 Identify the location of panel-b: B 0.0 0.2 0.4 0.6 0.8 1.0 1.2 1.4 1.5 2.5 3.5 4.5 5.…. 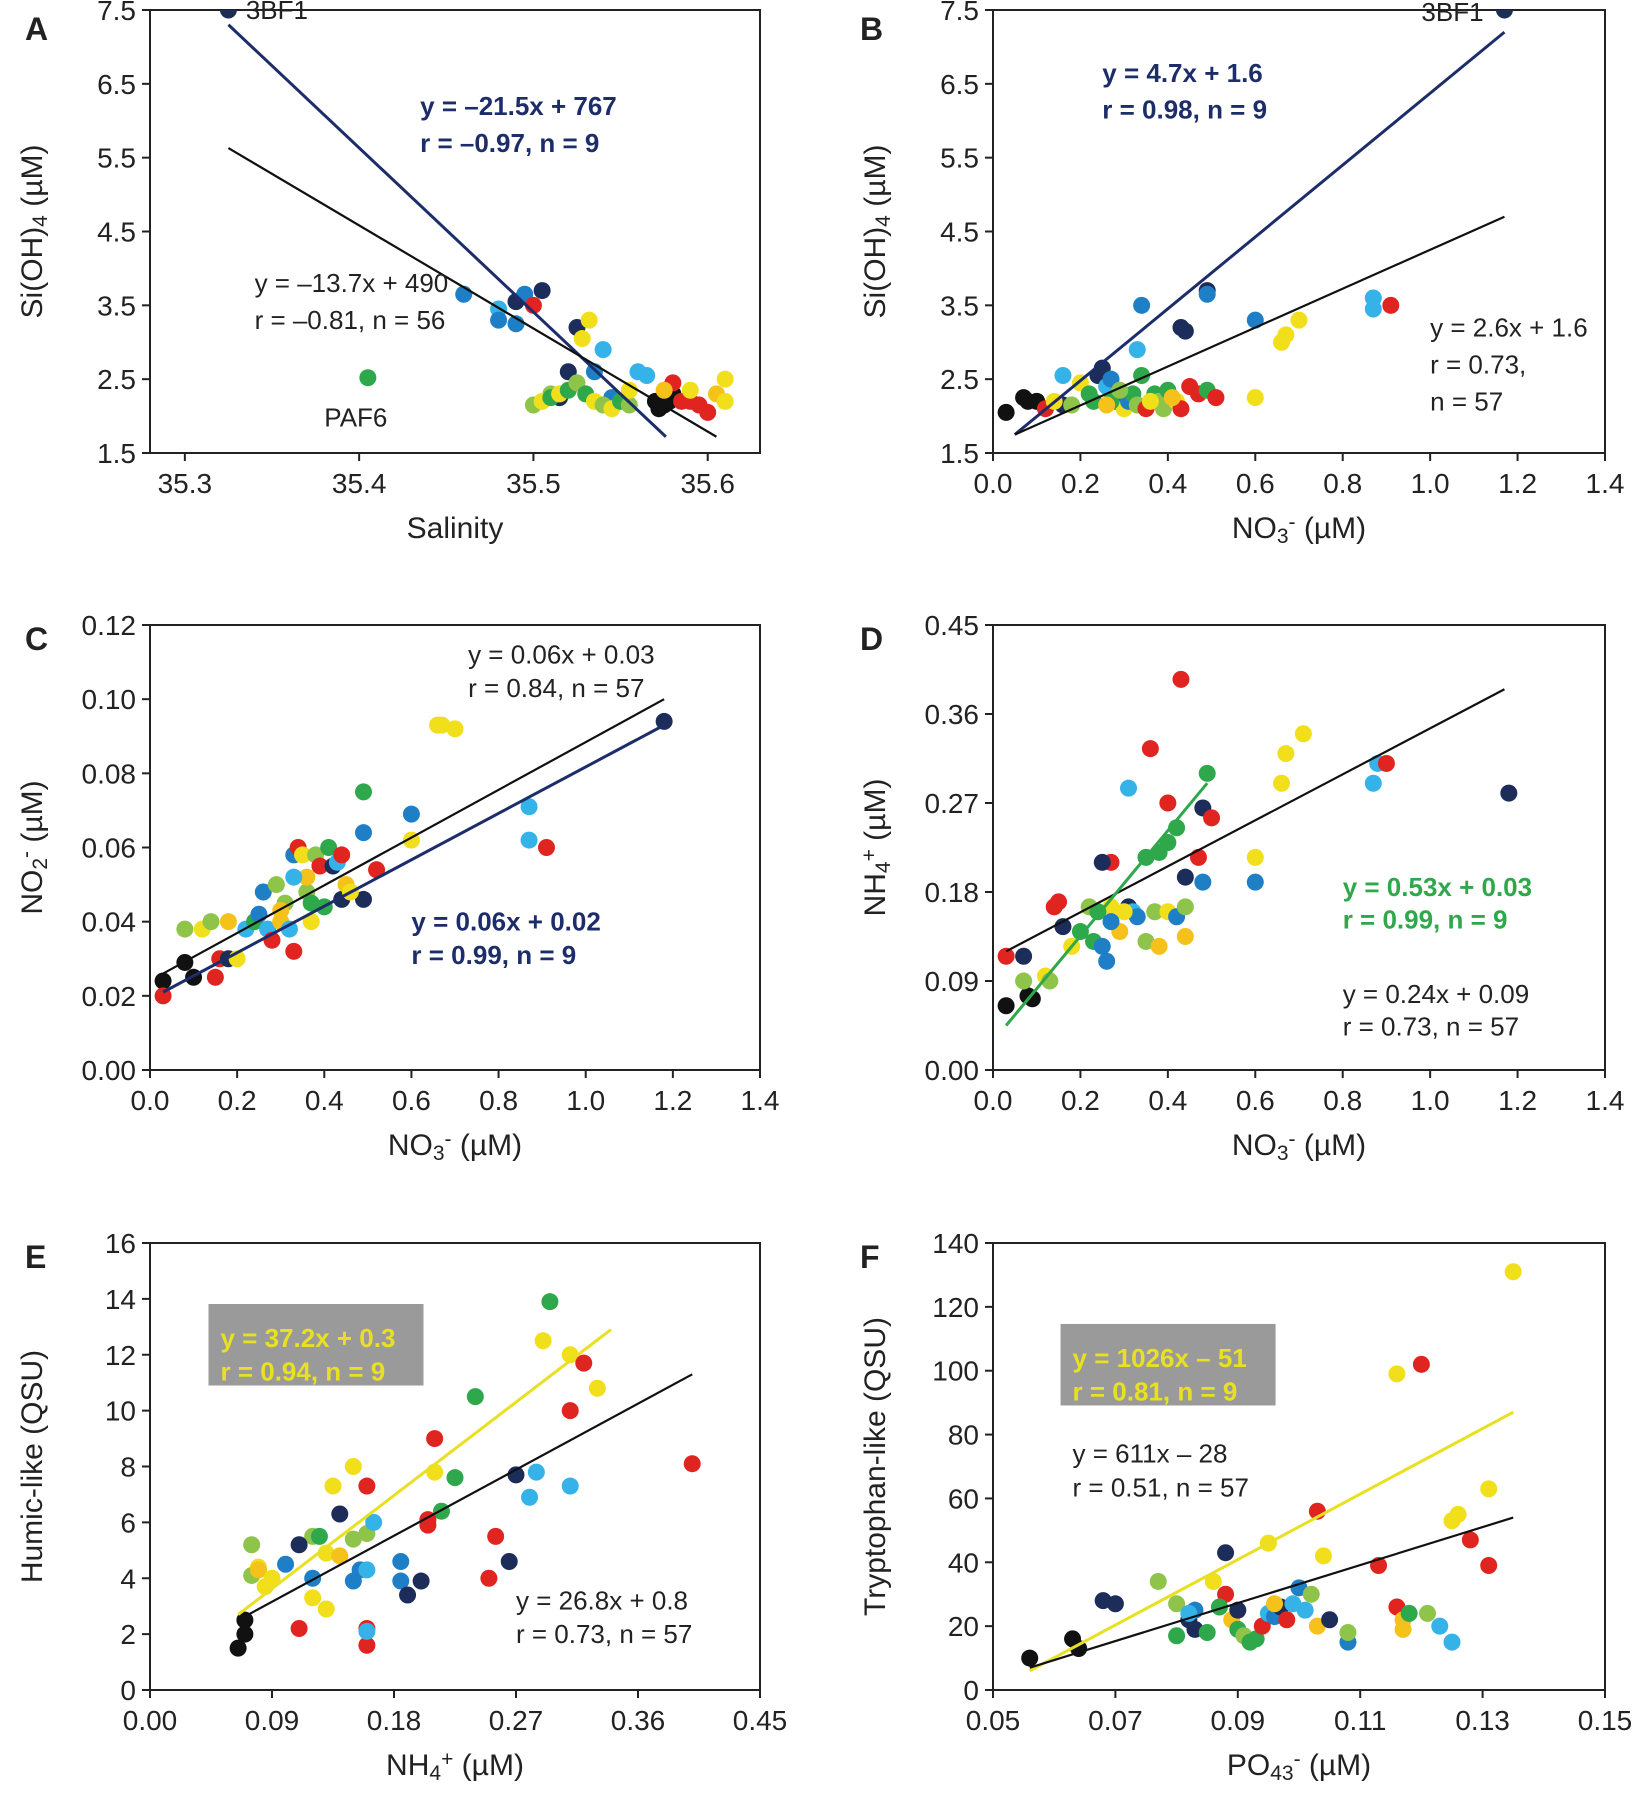
(1241, 274).